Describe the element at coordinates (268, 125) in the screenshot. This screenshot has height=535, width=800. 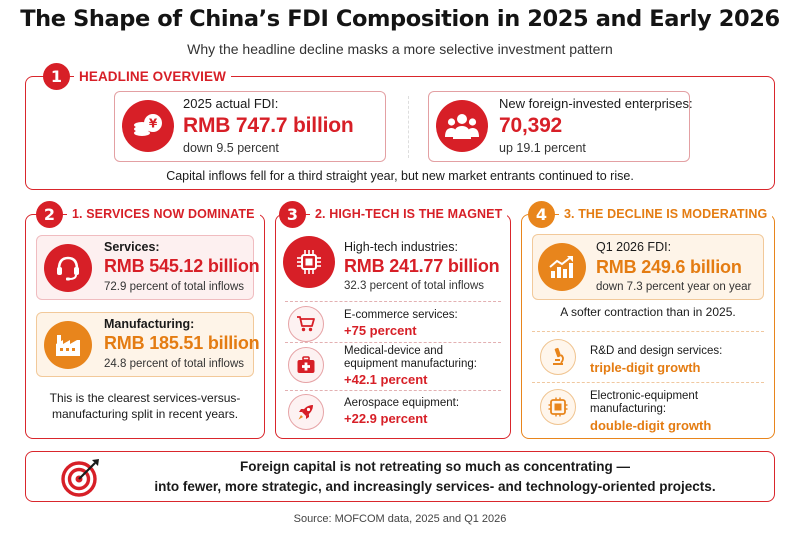
I see `fdi-value: RMB 747.7 billion` at that location.